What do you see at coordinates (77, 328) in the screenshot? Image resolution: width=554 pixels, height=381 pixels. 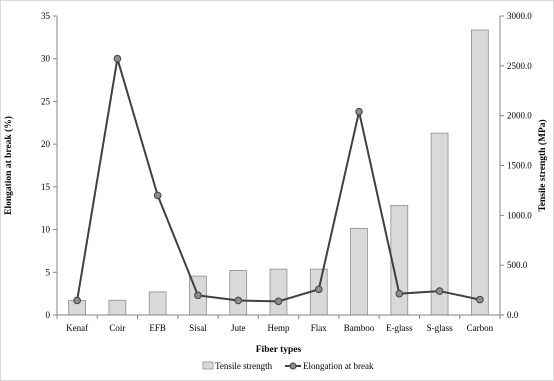 I see `x-tick-label-kenaf: Kenaf` at bounding box center [77, 328].